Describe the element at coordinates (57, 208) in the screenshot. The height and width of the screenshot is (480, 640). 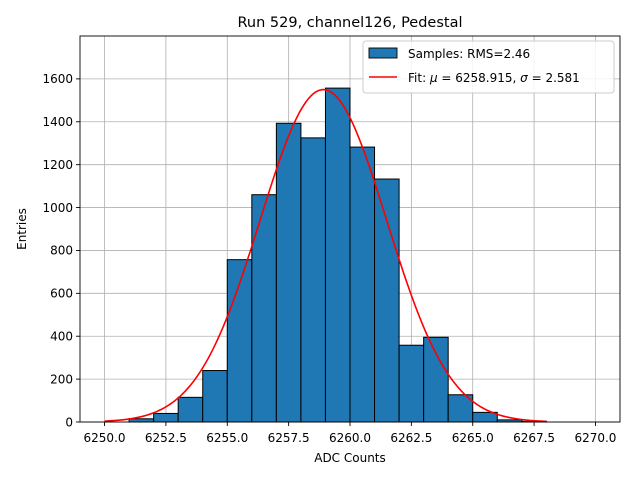
I see `y-tick-label: 1000` at that location.